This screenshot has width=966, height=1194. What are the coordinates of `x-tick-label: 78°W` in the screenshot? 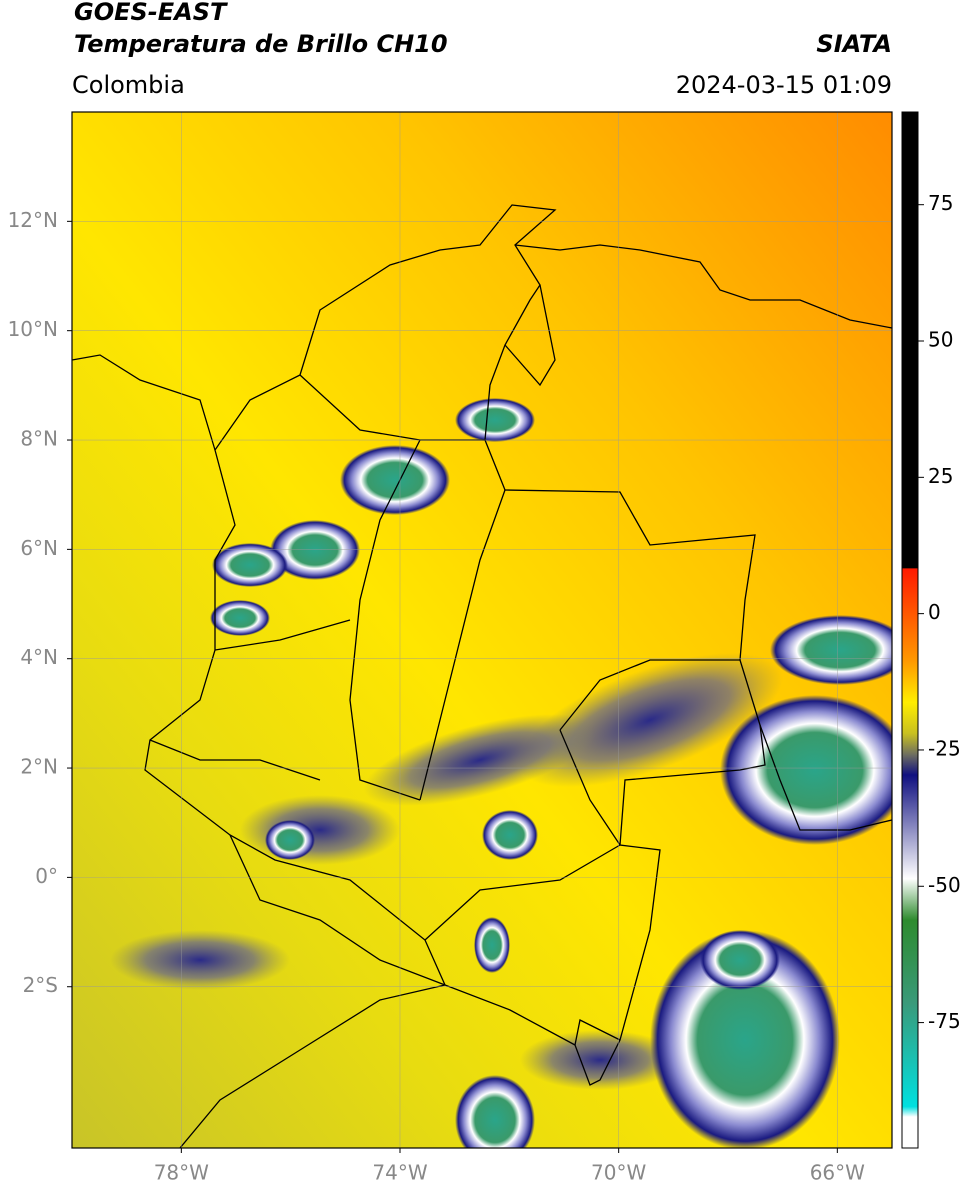 It's located at (181, 1173).